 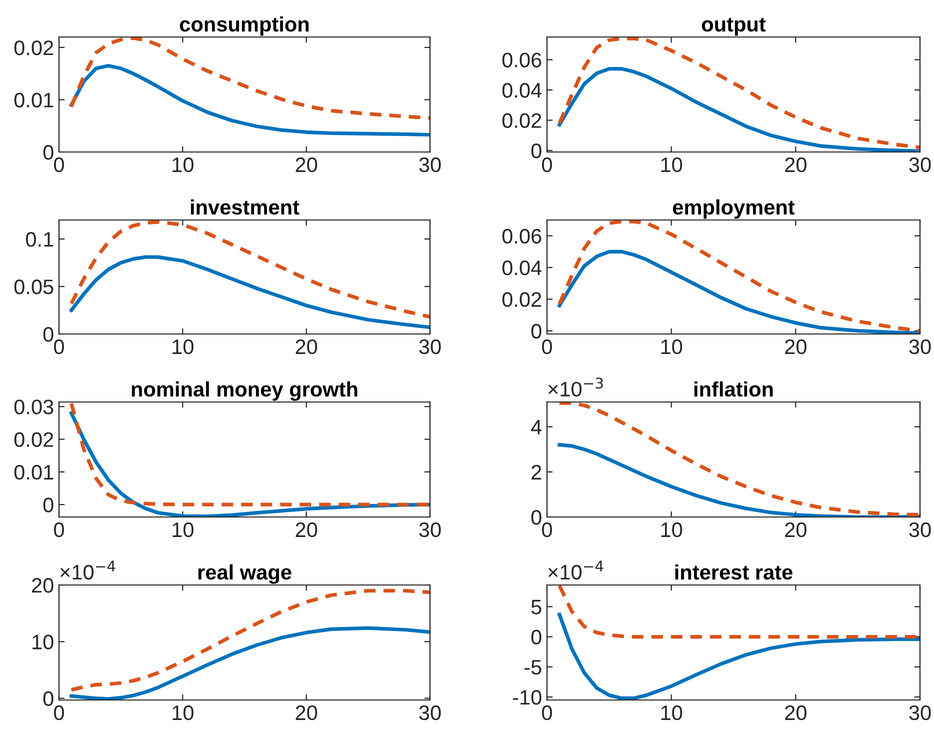 What do you see at coordinates (40, 239) in the screenshot?
I see `y-tick-label: 0.1` at bounding box center [40, 239].